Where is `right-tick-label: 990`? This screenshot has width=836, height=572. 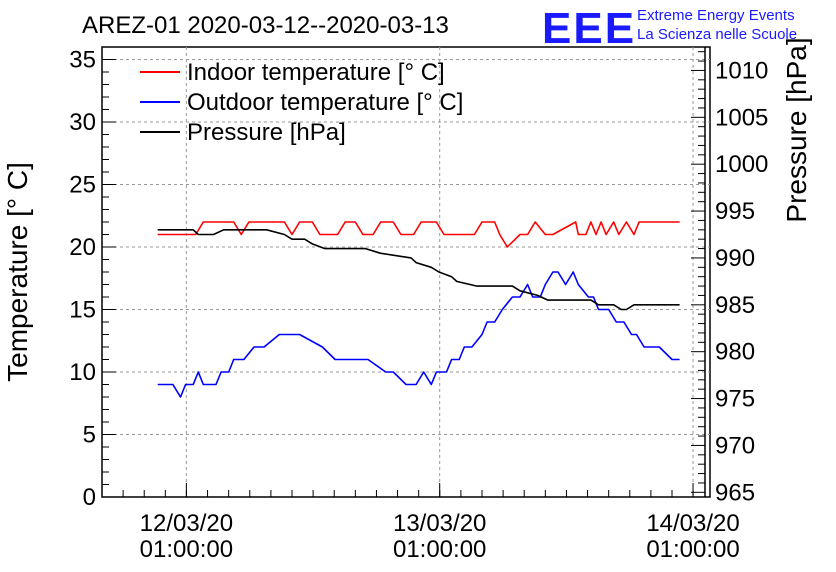 right-tick-label: 990 is located at coordinates (735, 258).